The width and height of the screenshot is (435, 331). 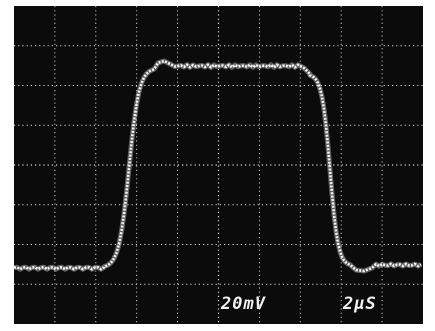 What do you see at coordinates (359, 304) in the screenshot?
I see `time-per-div-label: 2µS` at bounding box center [359, 304].